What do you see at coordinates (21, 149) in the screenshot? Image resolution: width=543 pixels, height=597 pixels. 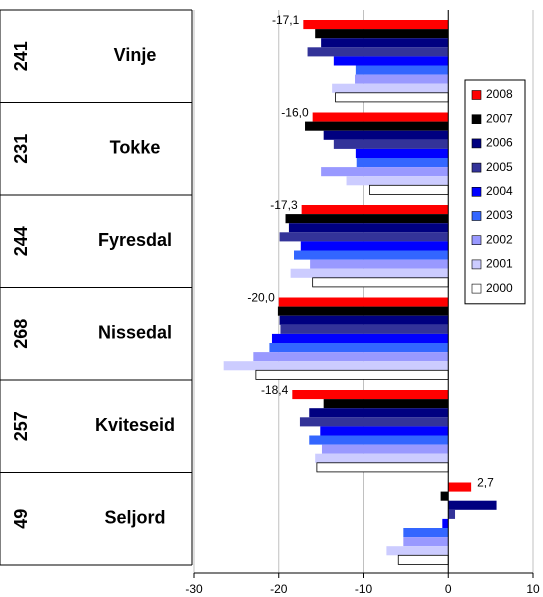 I see `row-code: 231` at bounding box center [21, 149].